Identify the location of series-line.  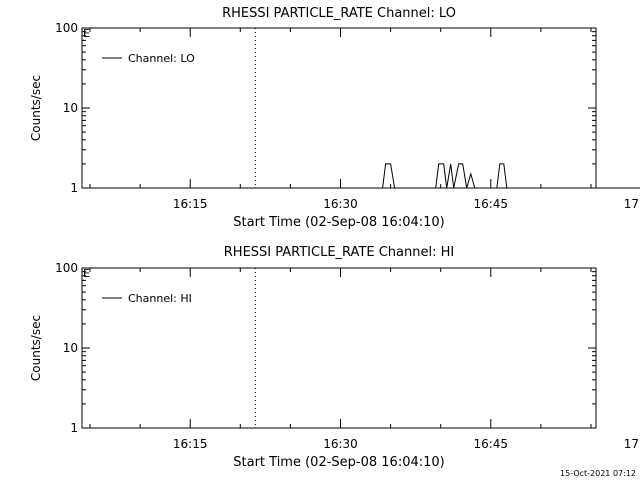
(511, 176).